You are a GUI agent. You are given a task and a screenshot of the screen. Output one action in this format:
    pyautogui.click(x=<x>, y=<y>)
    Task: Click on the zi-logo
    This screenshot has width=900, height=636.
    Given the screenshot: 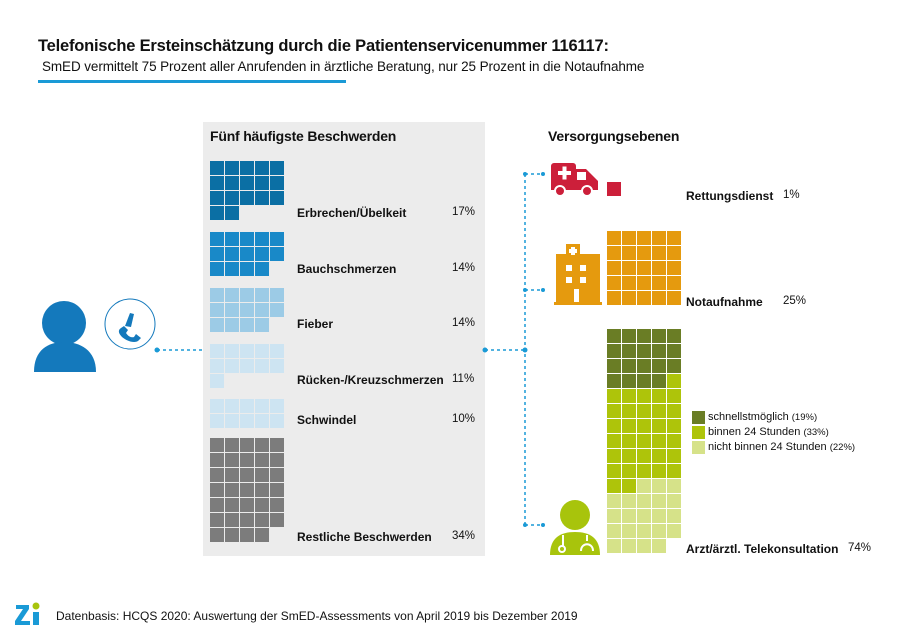 What is the action you would take?
    pyautogui.click(x=27, y=613)
    